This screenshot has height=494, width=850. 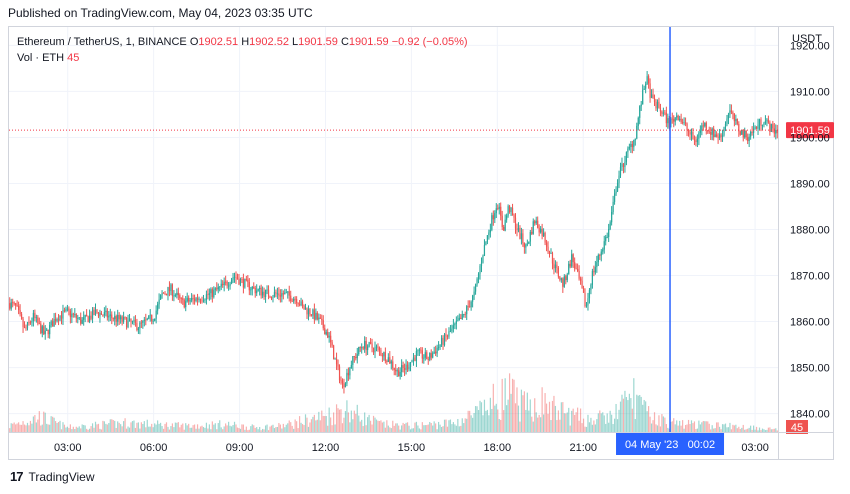 What do you see at coordinates (102, 42) in the screenshot?
I see `symbol-name: Ethereum / TetherUS, 1, BINANCE` at bounding box center [102, 42].